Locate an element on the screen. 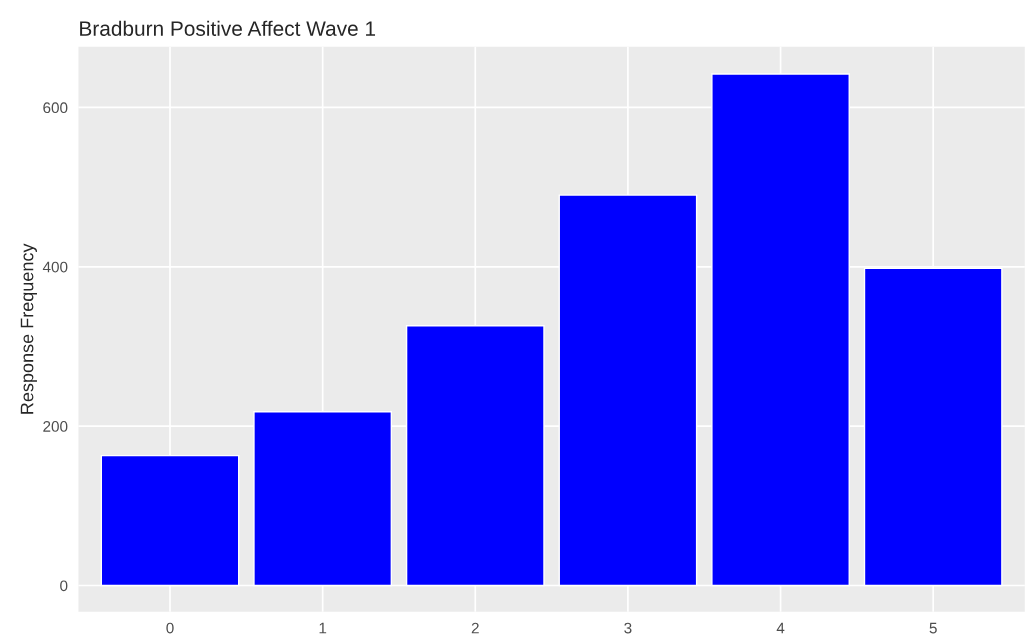  x-tick-label: 4 is located at coordinates (780, 628).